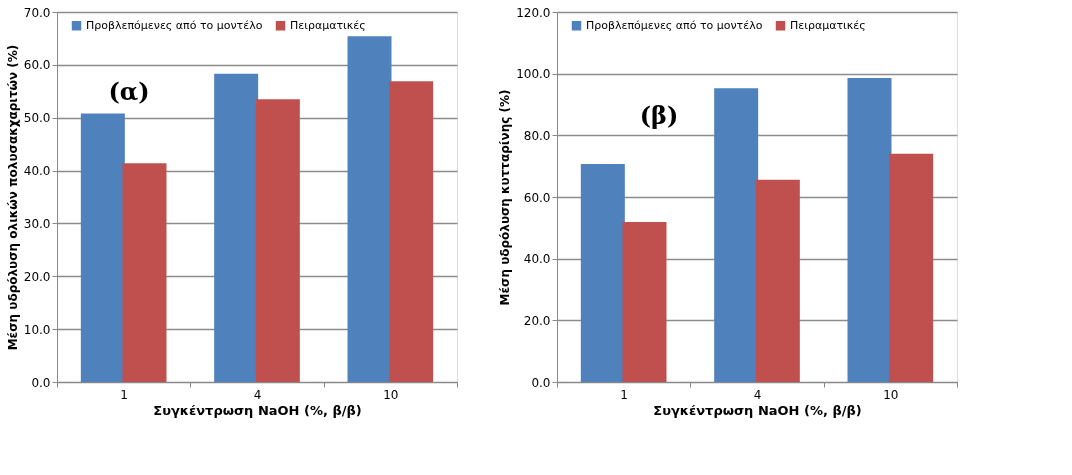  What do you see at coordinates (37, 329) in the screenshot?
I see `y-tick-label: 10.0` at bounding box center [37, 329].